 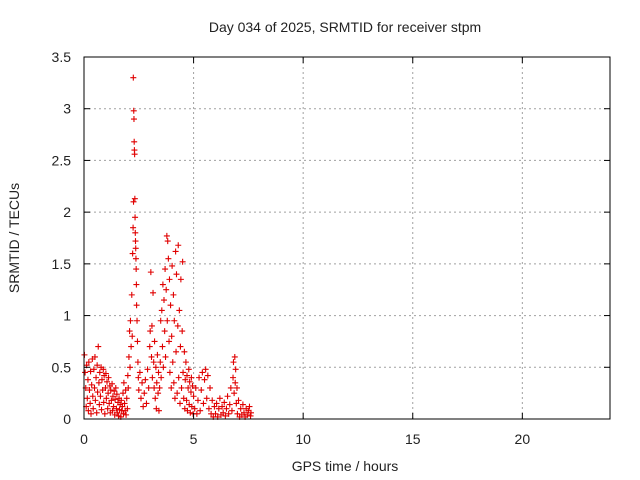 I want to click on x-tick-label: 0, so click(x=84, y=439).